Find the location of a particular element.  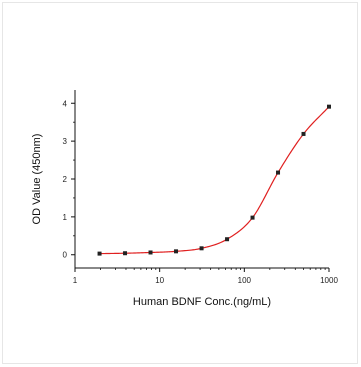

y-tick-label: 1 is located at coordinates (65, 217).